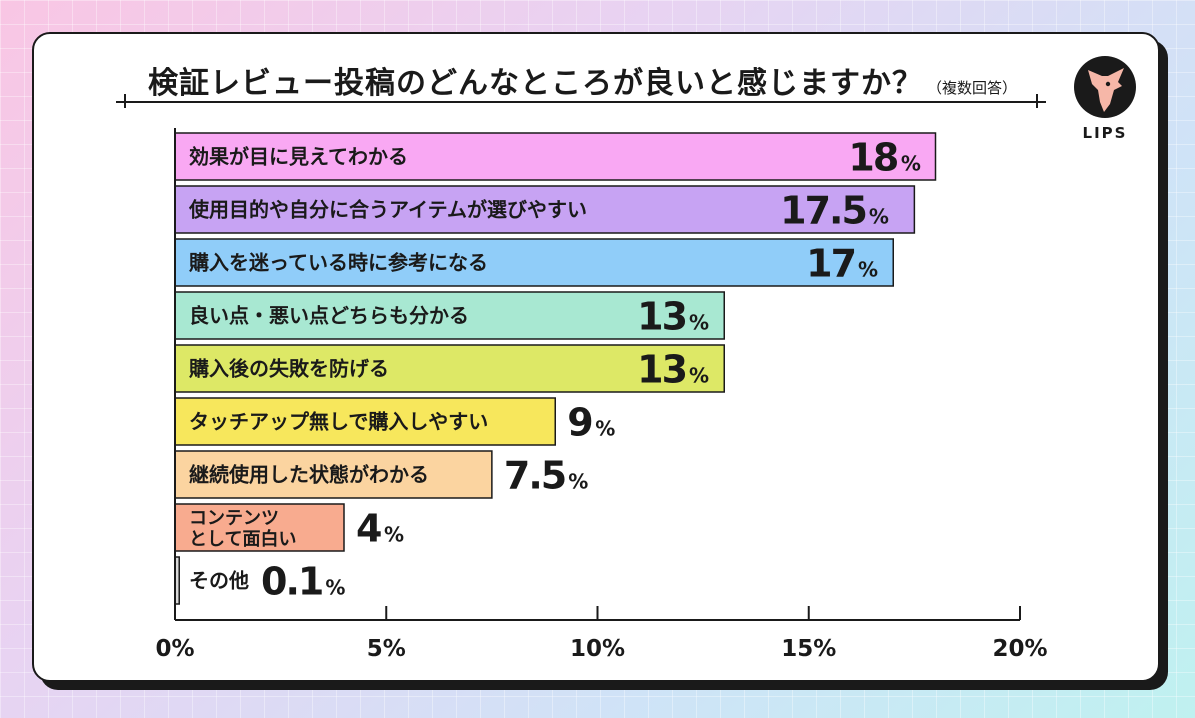  What do you see at coordinates (174, 649) in the screenshot?
I see `x-tick-label: 0%` at bounding box center [174, 649].